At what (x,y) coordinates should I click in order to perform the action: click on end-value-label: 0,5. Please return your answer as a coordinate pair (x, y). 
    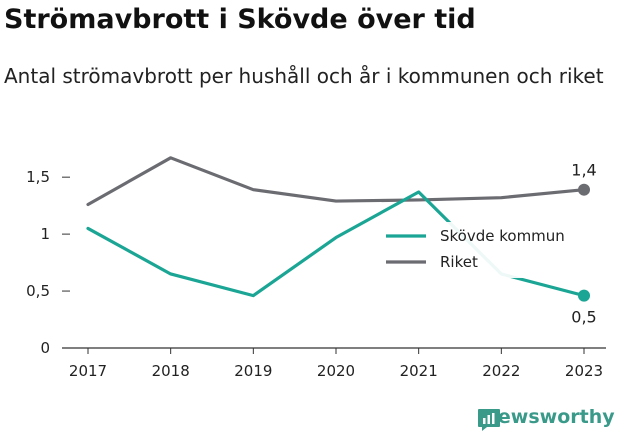
    Looking at the image, I should click on (583, 317).